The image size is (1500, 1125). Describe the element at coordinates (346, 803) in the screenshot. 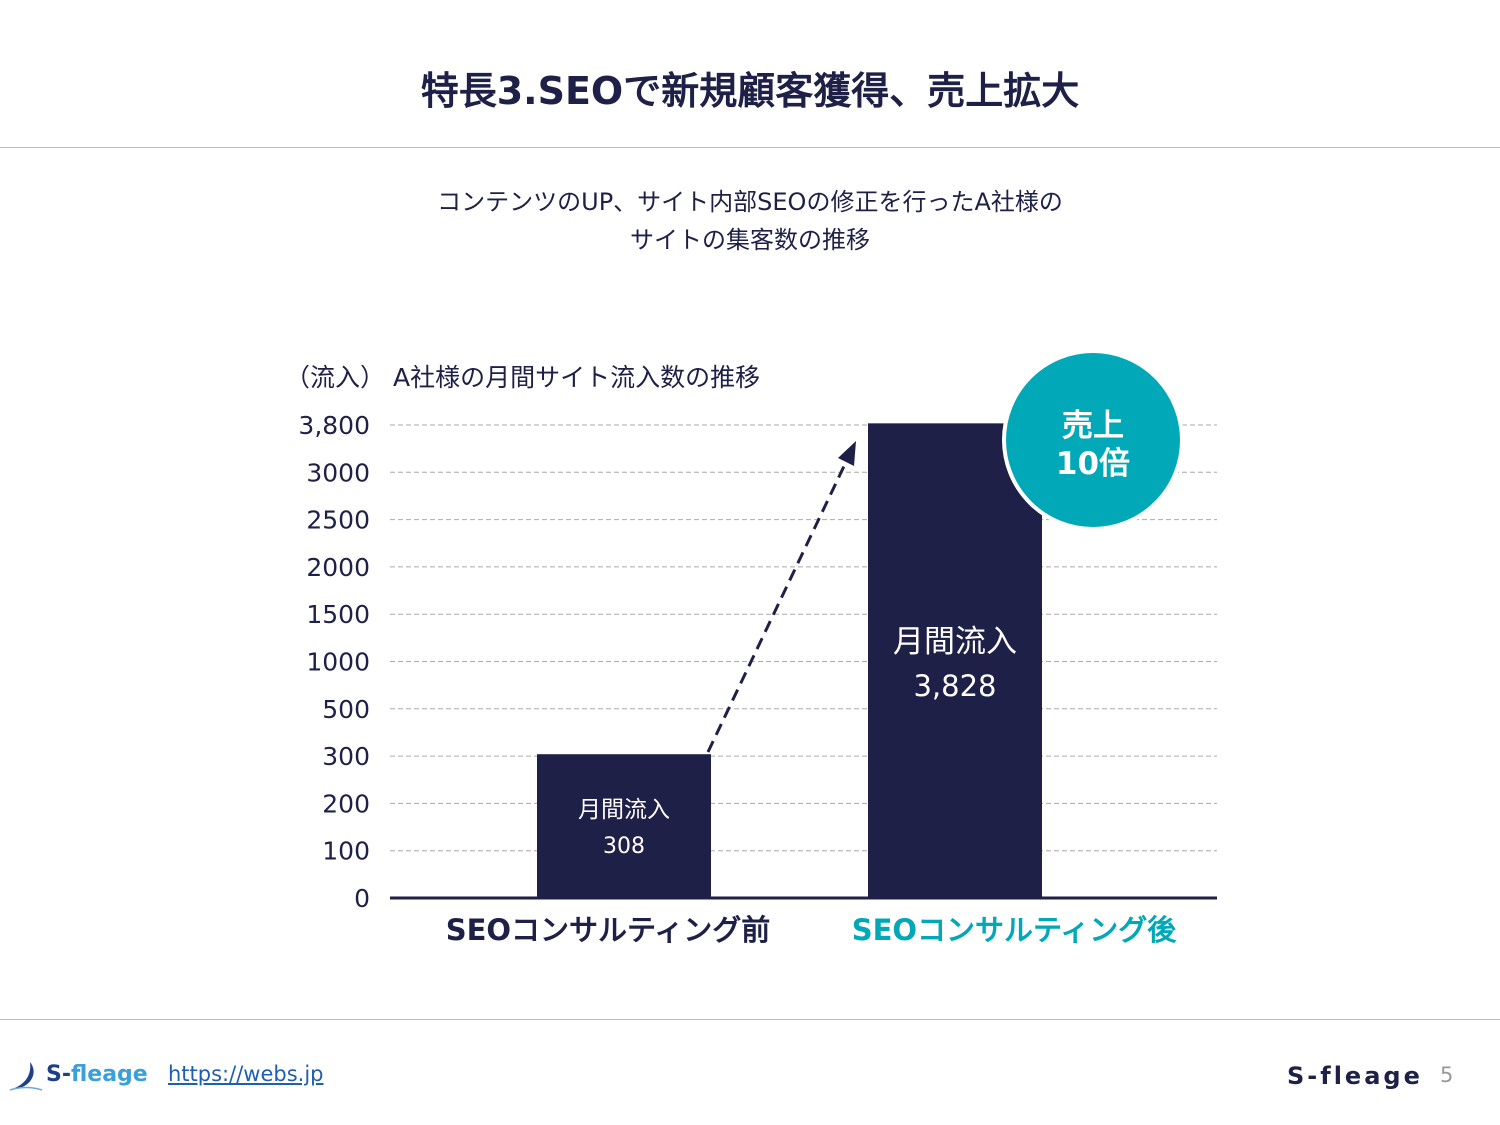

I see `y-tick-label: 200` at that location.